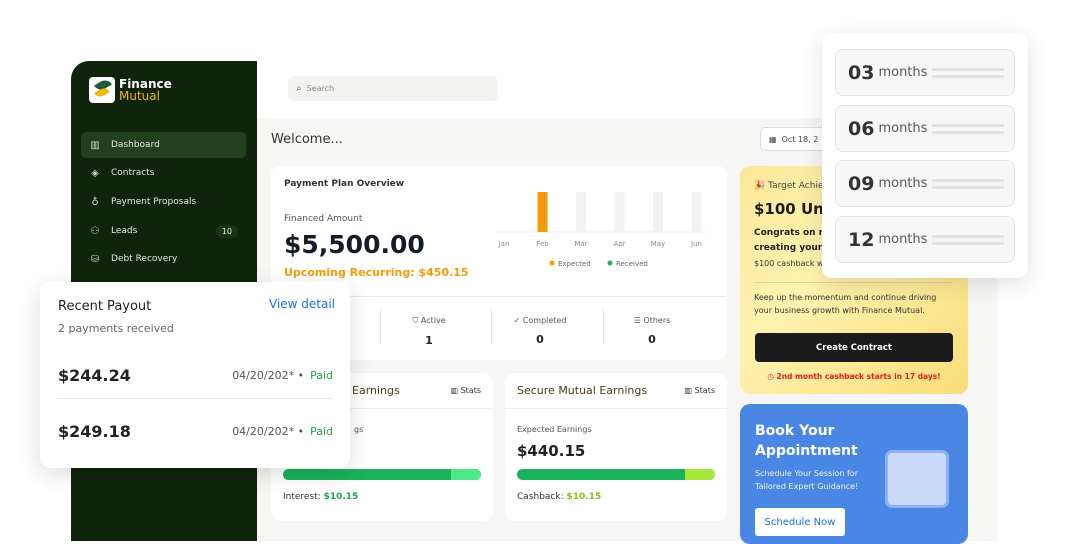 The height and width of the screenshot is (544, 1077). What do you see at coordinates (195, 431) in the screenshot?
I see `payout-row: $249.18 04/20/202* • Paid` at bounding box center [195, 431].